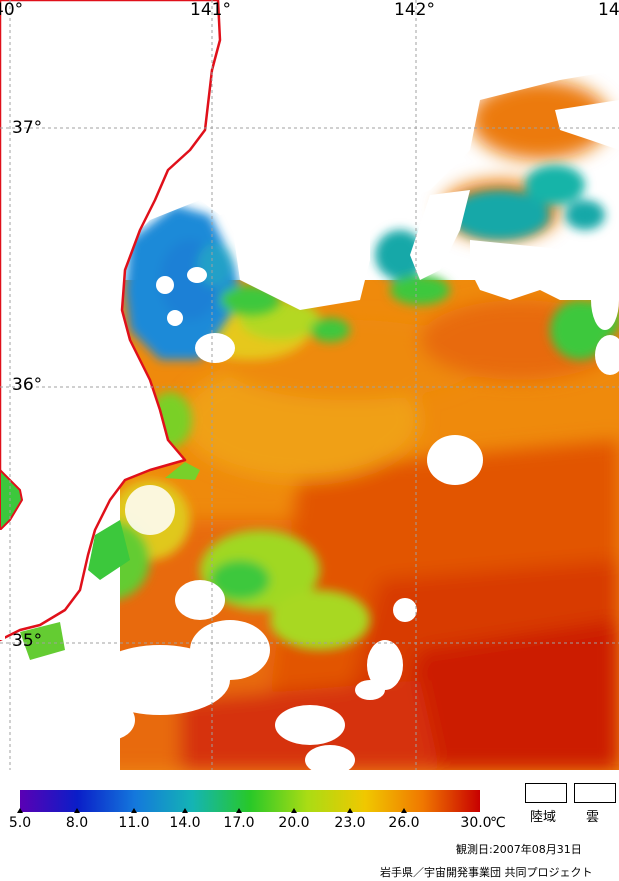  I want to click on scale-tick-8: 8.0, so click(77, 823).